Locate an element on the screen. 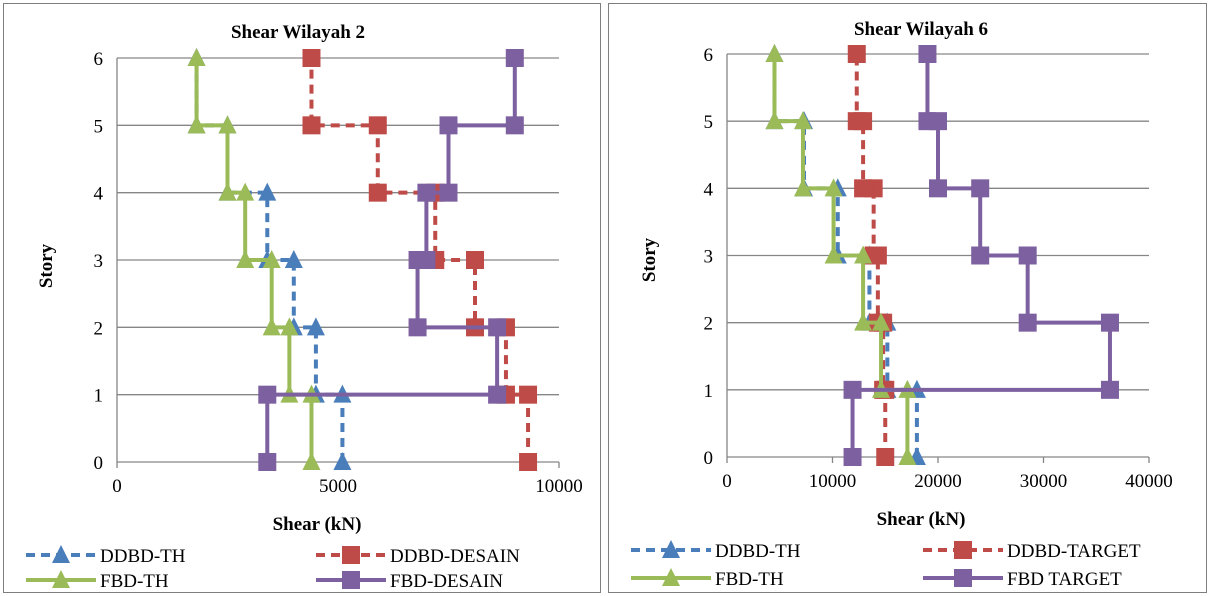 This screenshot has height=596, width=1210. series-line is located at coordinates (420, 260).